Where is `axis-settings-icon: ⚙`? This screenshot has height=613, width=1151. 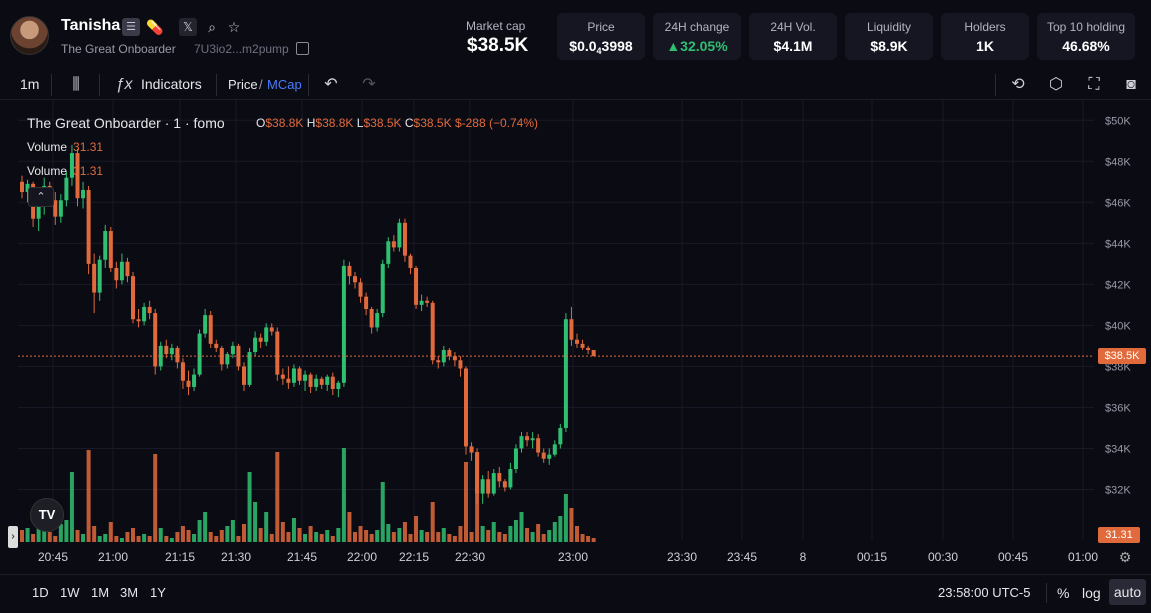 axis-settings-icon: ⚙ is located at coordinates (1125, 557).